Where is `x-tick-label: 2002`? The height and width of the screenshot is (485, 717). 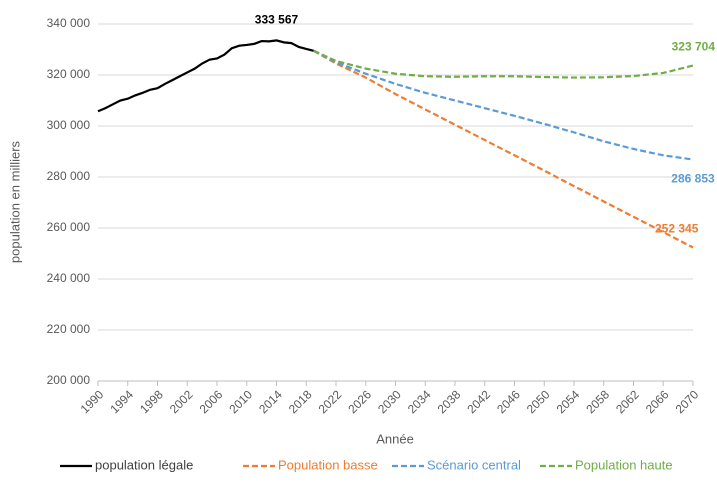
x-tick-label: 2002 is located at coordinates (181, 401).